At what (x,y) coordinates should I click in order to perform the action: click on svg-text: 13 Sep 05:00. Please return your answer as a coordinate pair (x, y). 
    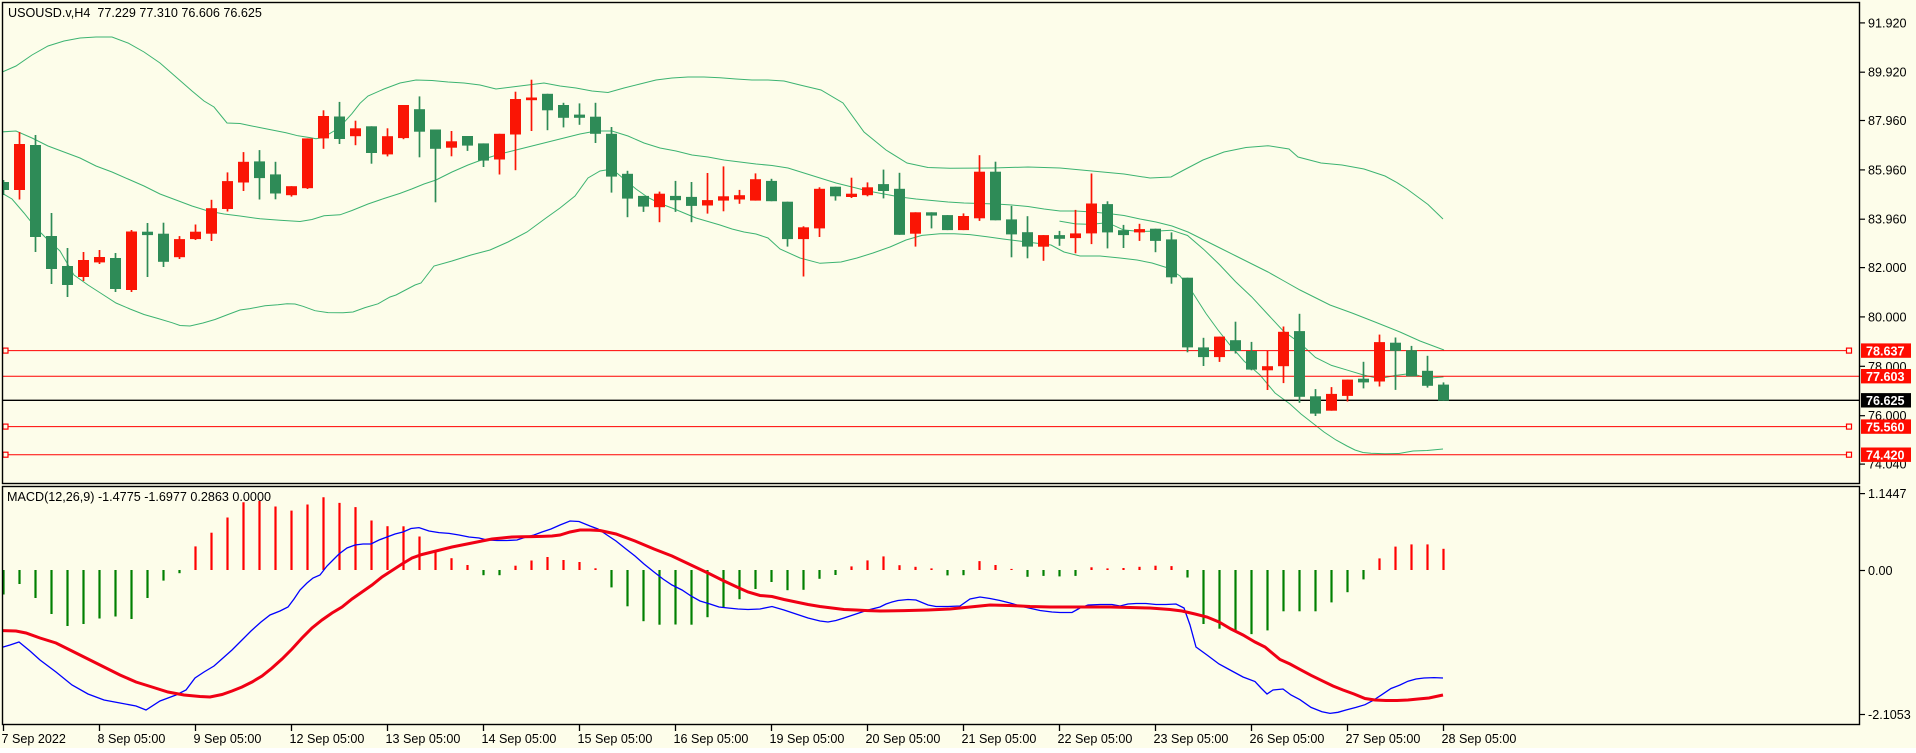
    Looking at the image, I should click on (423, 739).